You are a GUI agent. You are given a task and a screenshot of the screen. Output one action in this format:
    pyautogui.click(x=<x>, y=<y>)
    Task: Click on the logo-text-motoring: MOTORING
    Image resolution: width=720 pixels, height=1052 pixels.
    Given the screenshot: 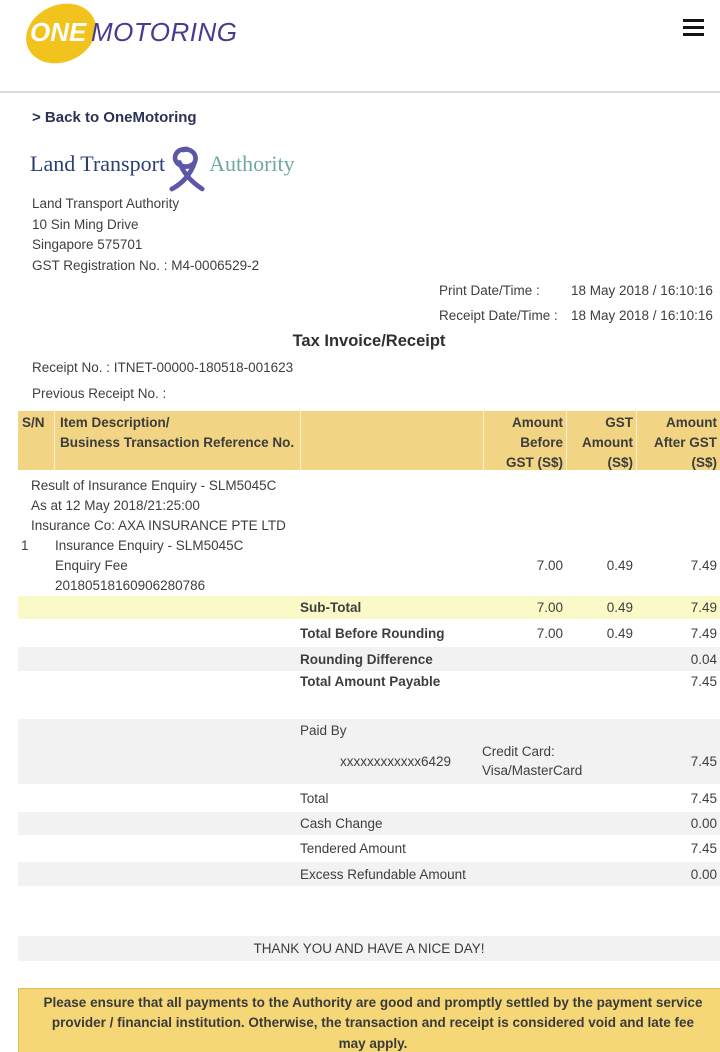 What is the action you would take?
    pyautogui.click(x=164, y=32)
    